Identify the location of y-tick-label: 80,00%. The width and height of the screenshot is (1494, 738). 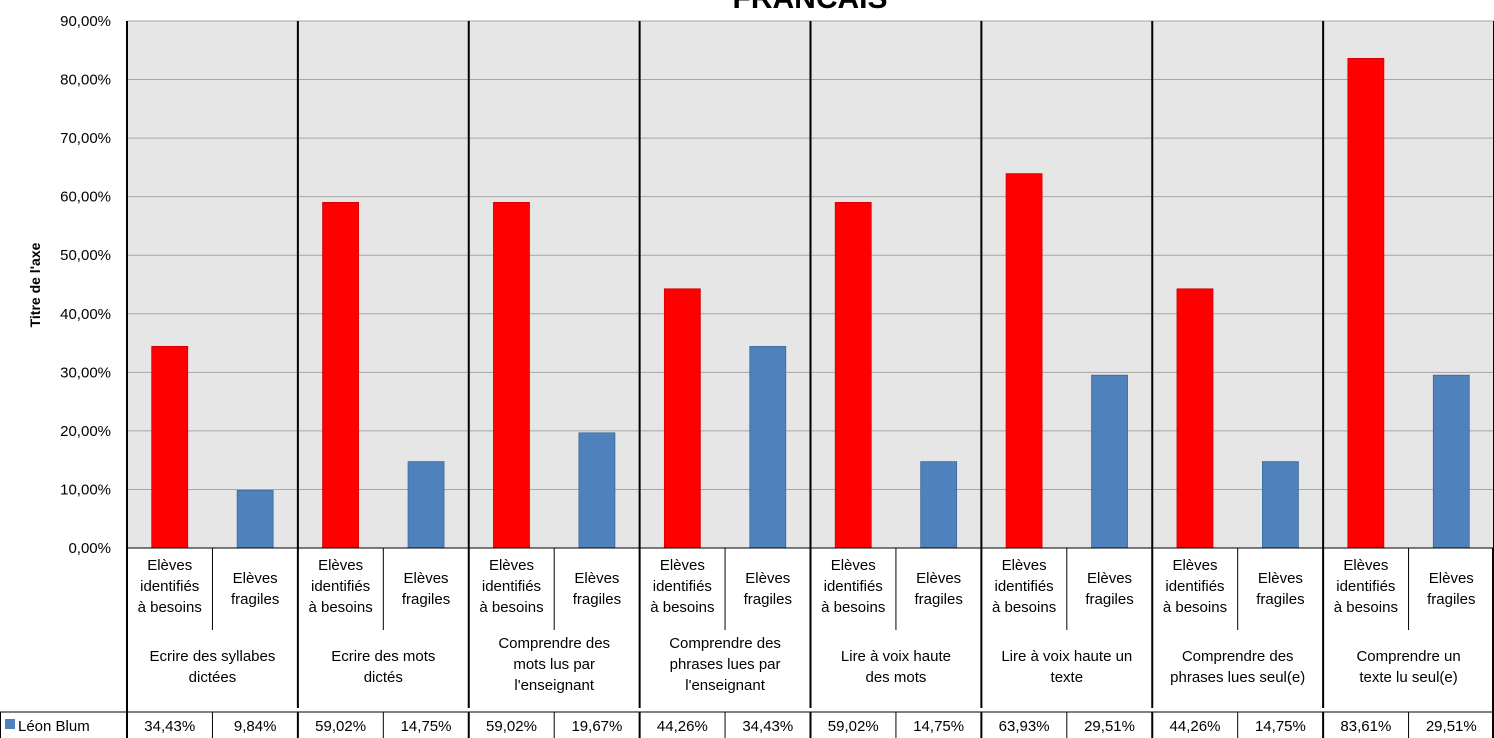
(85, 80).